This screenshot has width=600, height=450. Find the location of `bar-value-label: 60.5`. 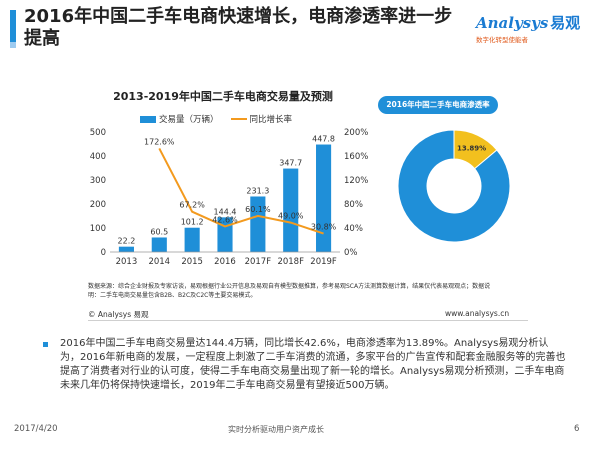

bar-value-label: 60.5 is located at coordinates (159, 231).